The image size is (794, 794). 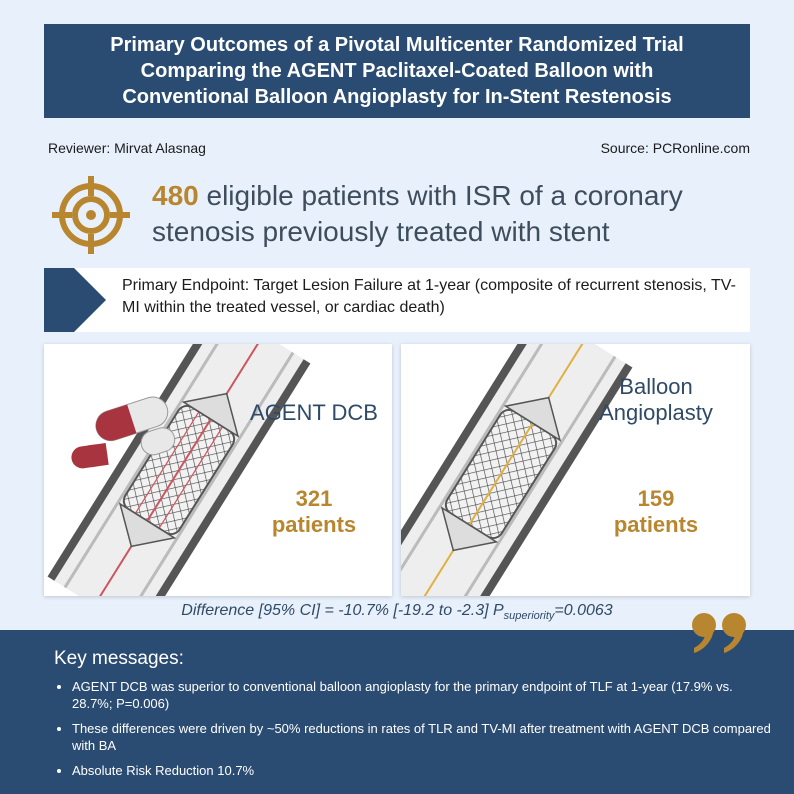 I want to click on balloon-angioplasty-label-line-1: Balloon, so click(x=656, y=386).